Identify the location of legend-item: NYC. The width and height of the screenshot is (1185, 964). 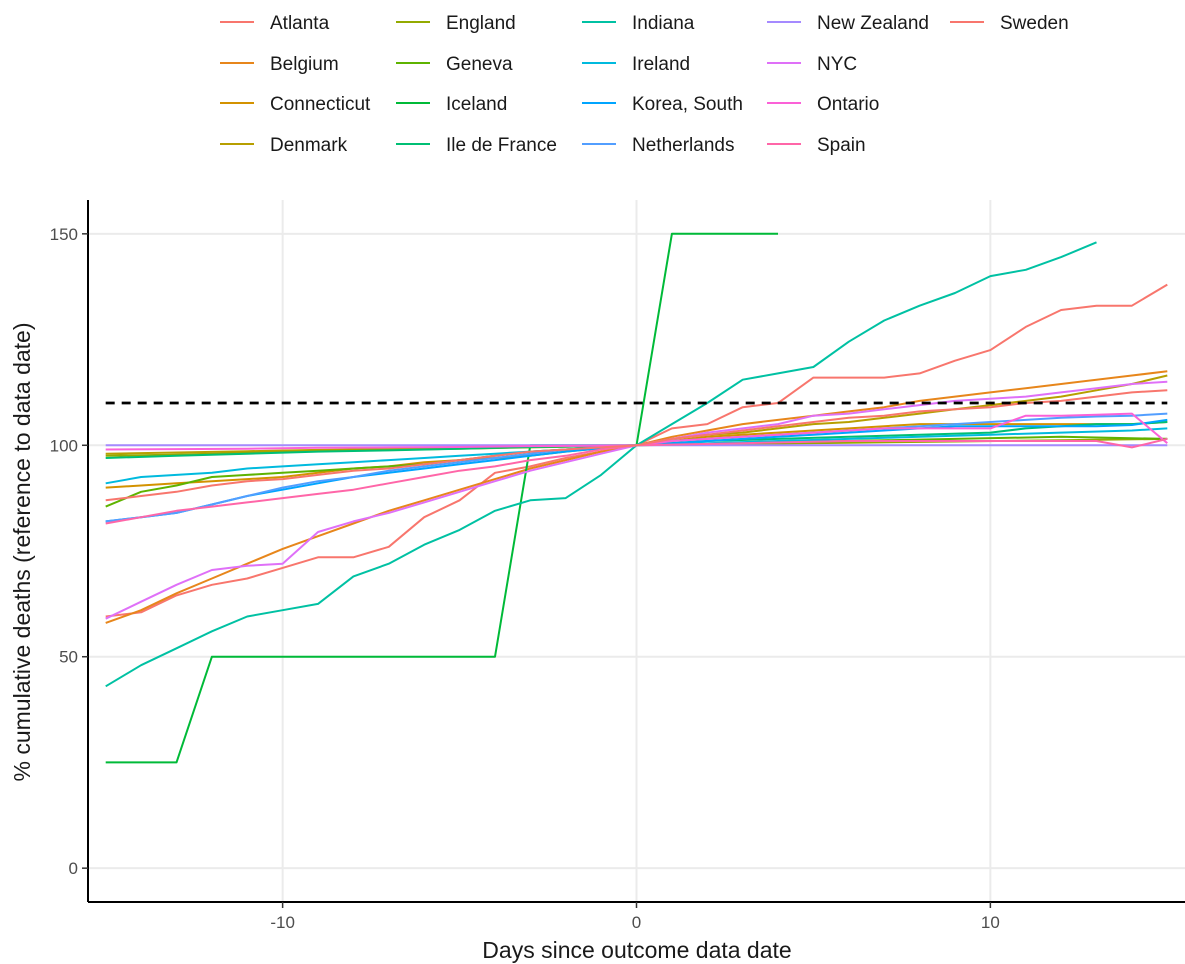
(812, 64).